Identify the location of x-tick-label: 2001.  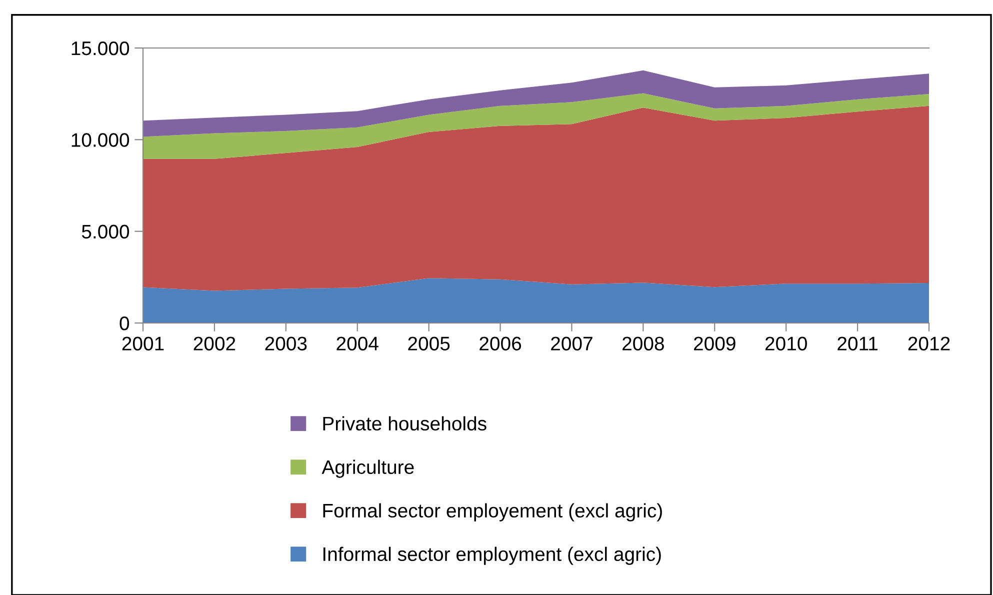
(143, 343).